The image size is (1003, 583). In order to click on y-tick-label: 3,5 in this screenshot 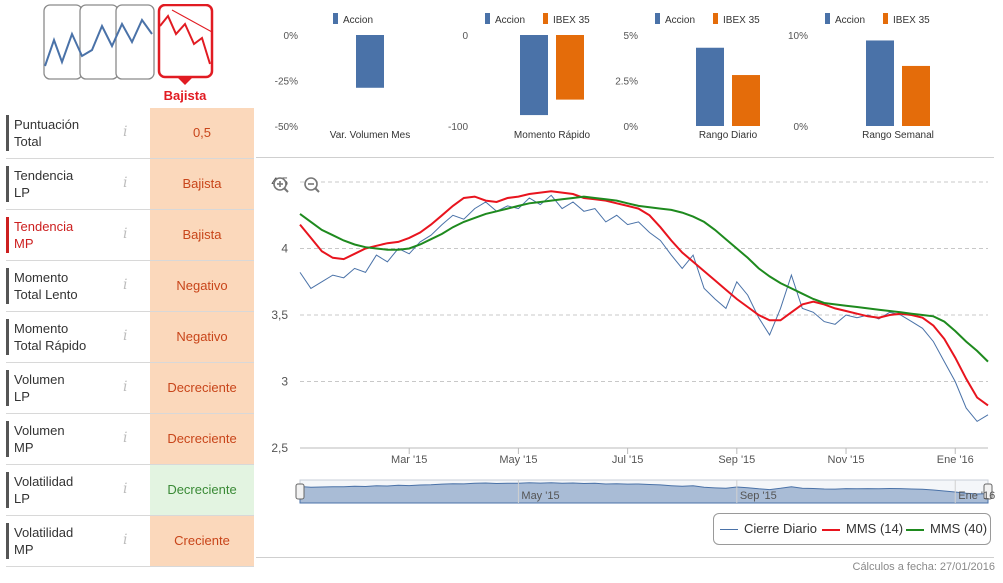, I will do `click(279, 315)`.